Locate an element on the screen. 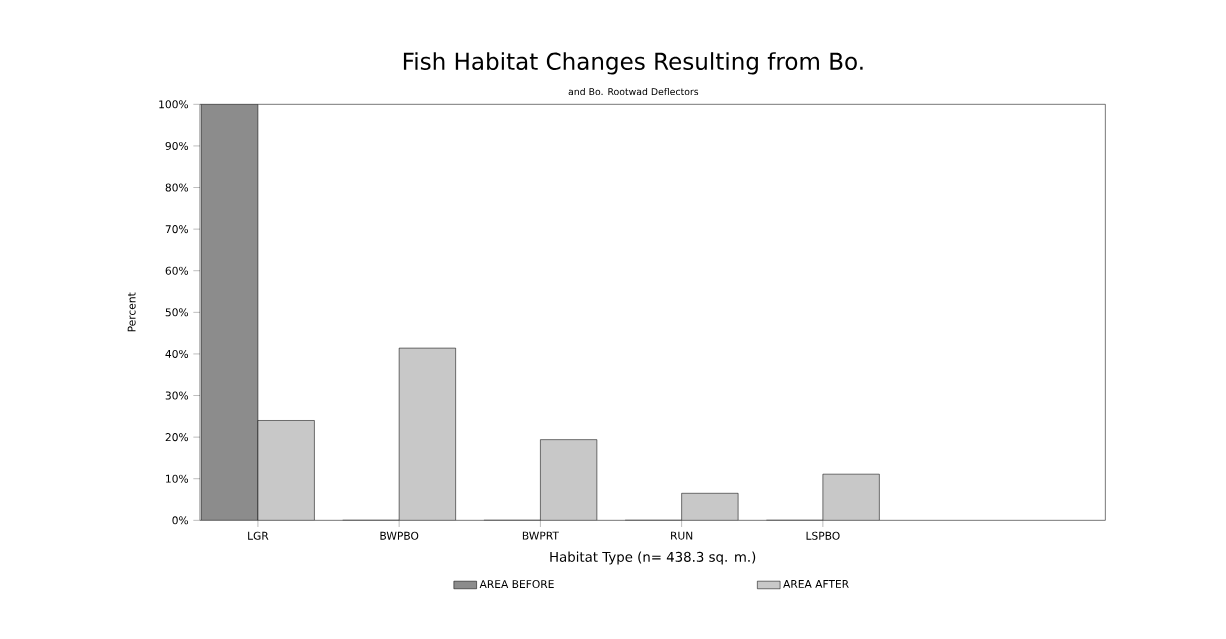 This screenshot has height=639, width=1226. x-tick-label: LSPBO is located at coordinates (823, 535).